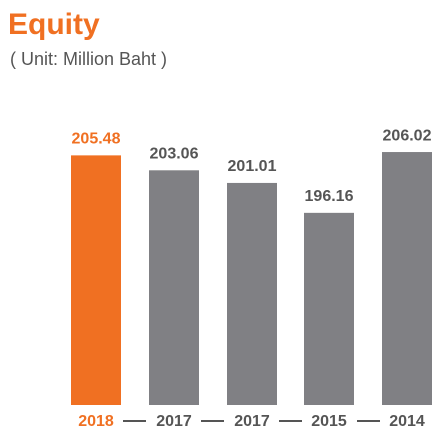 The width and height of the screenshot is (433, 432). I want to click on x-tick-label: 2018, so click(96, 421).